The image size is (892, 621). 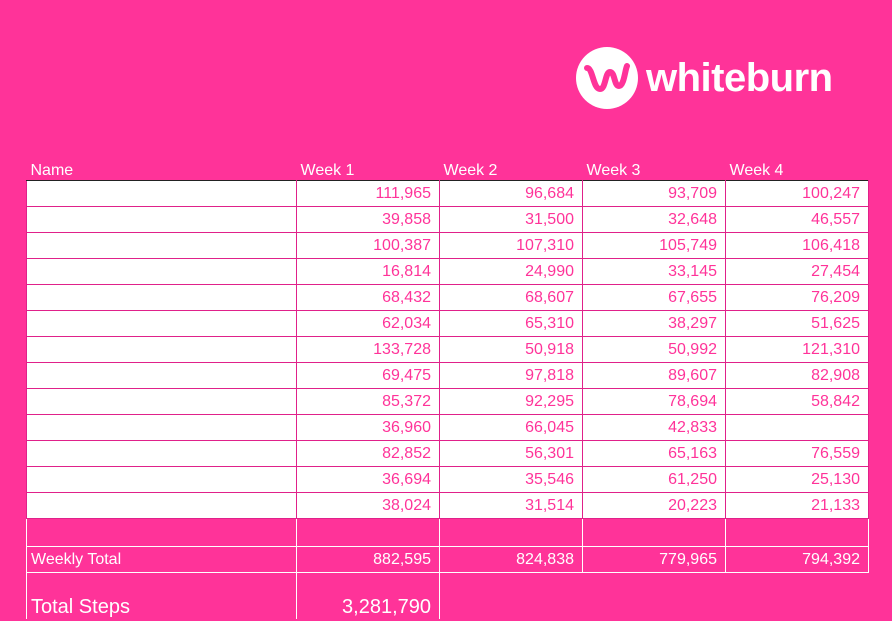 What do you see at coordinates (368, 349) in the screenshot?
I see `cell-week-1: 133,728` at bounding box center [368, 349].